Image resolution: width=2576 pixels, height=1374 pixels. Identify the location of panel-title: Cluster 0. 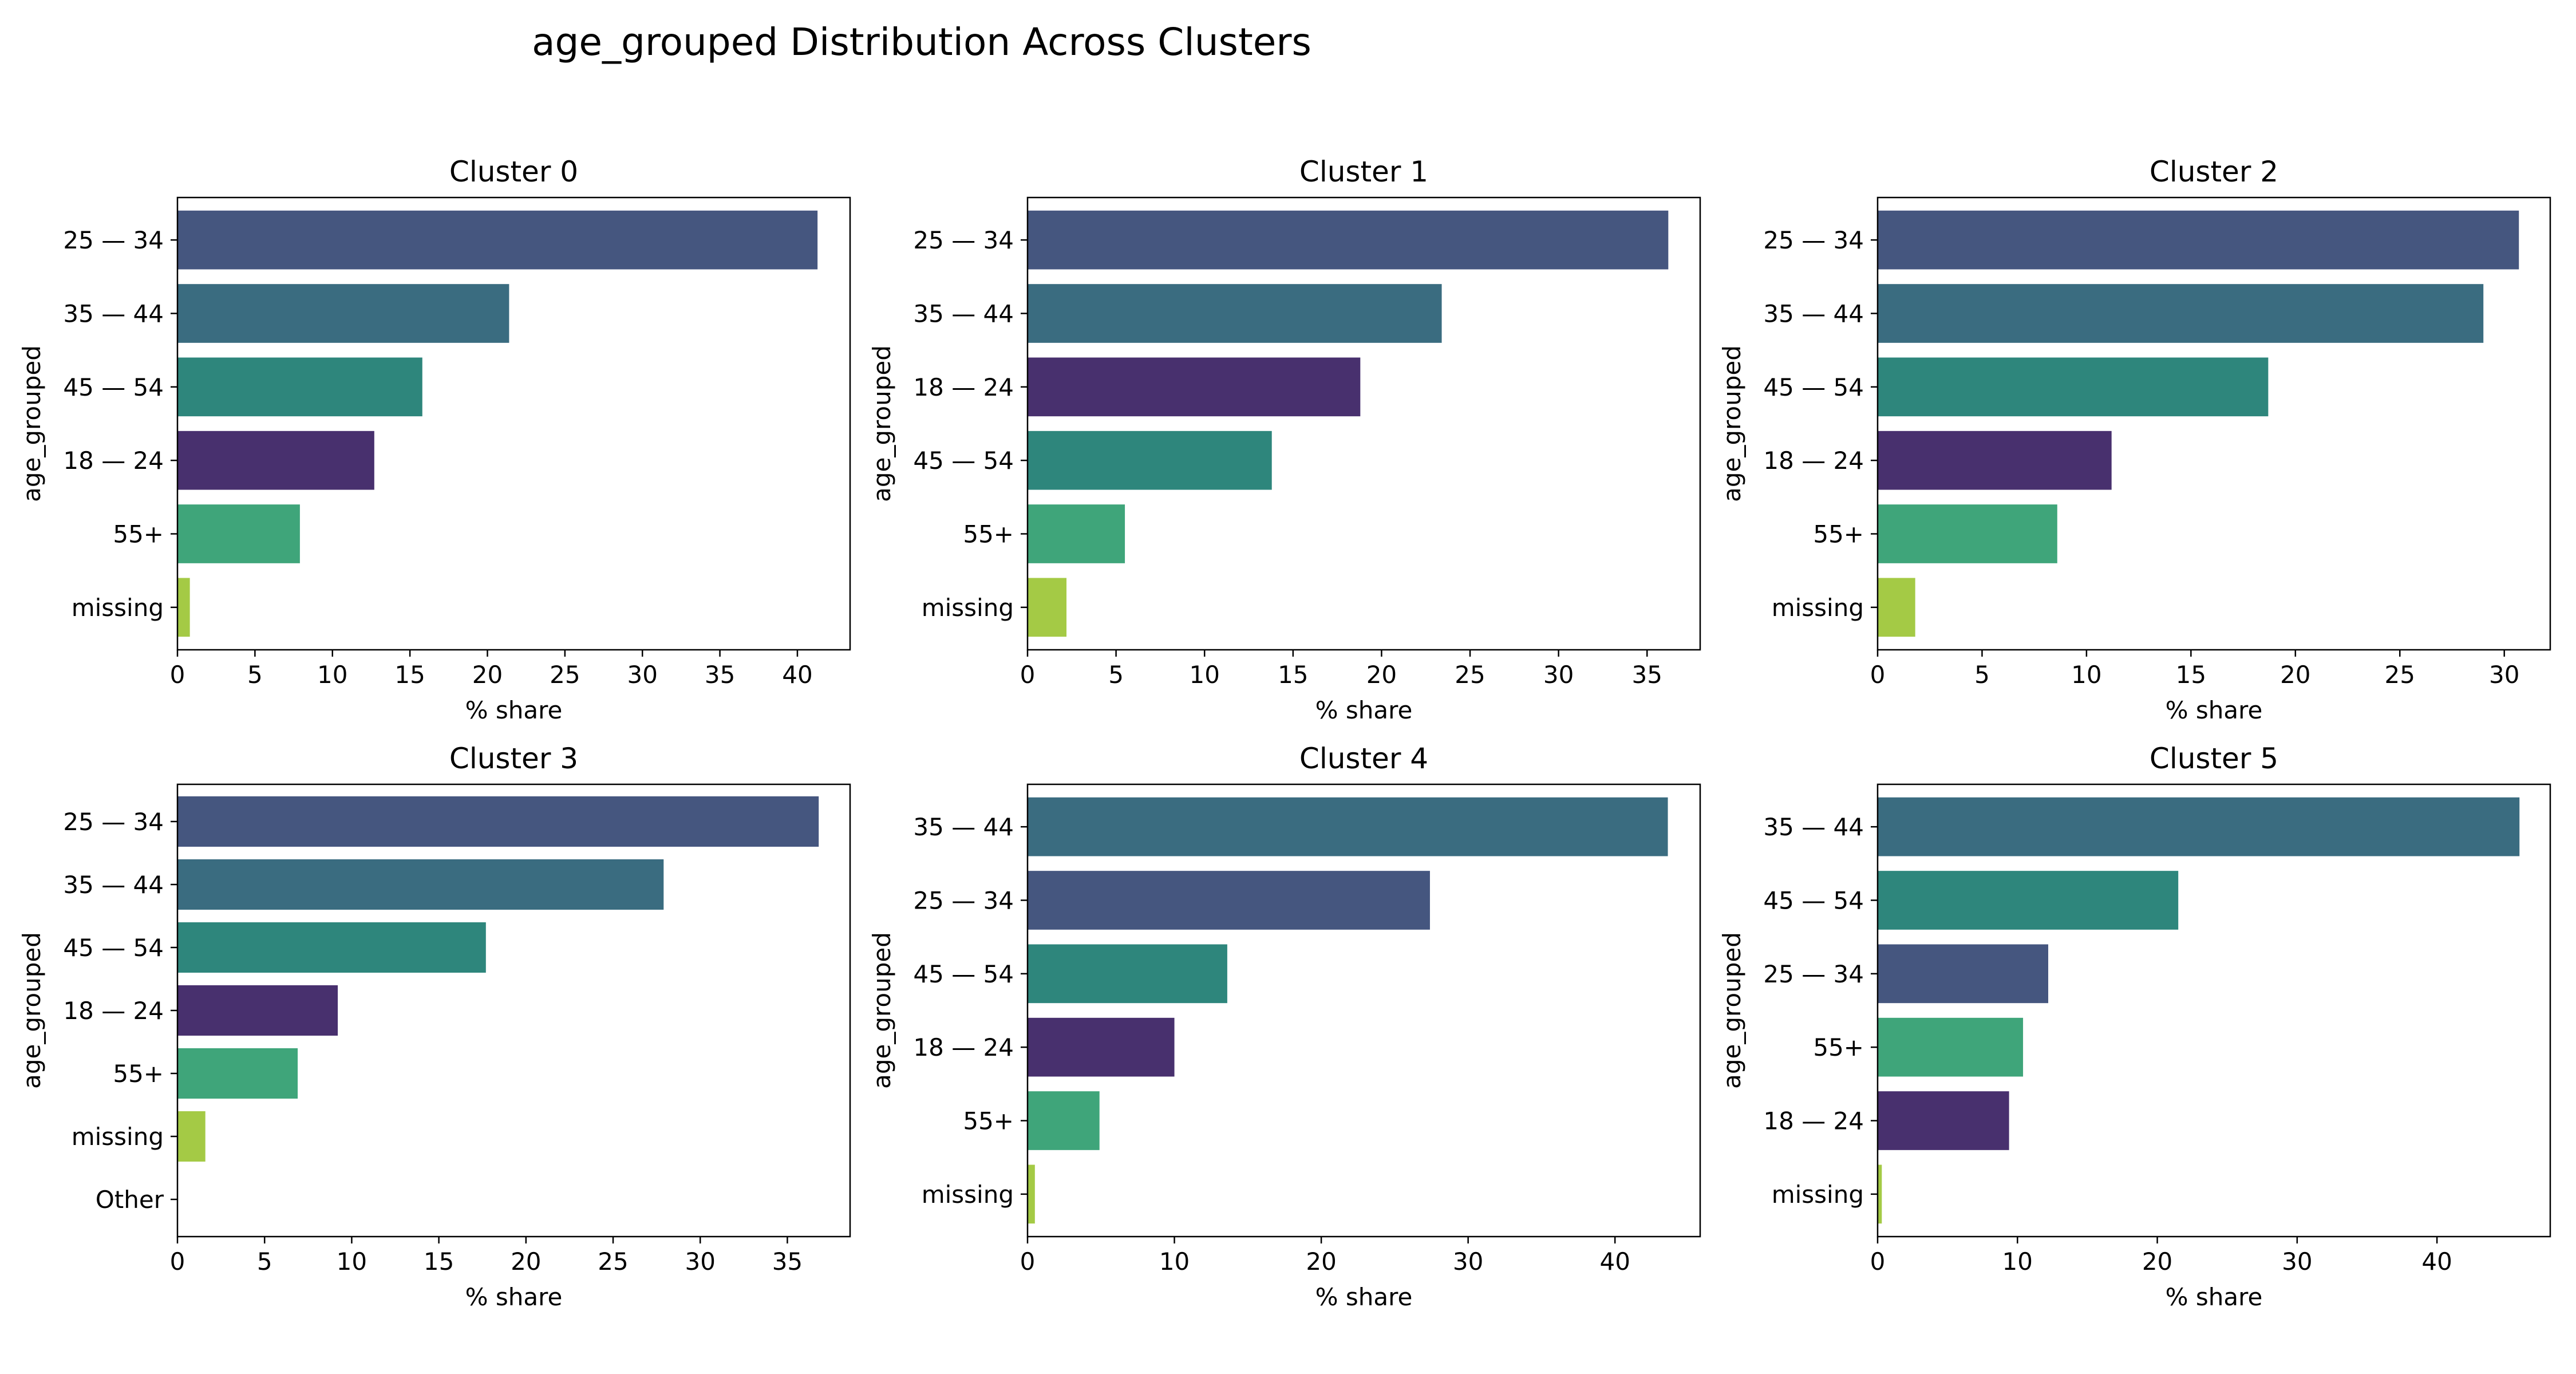
(513, 171).